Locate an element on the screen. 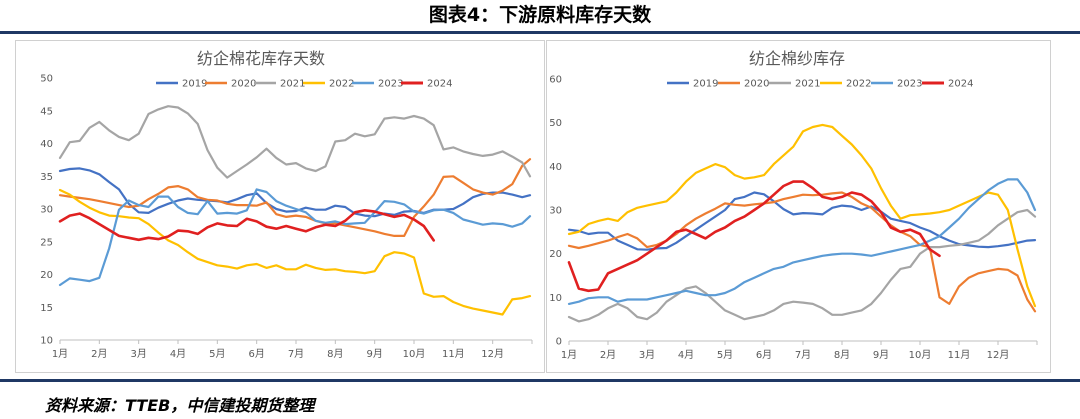 This screenshot has width=1080, height=419. source-note: 资料来源：TTEB，中信建投期货整理 is located at coordinates (180, 405).